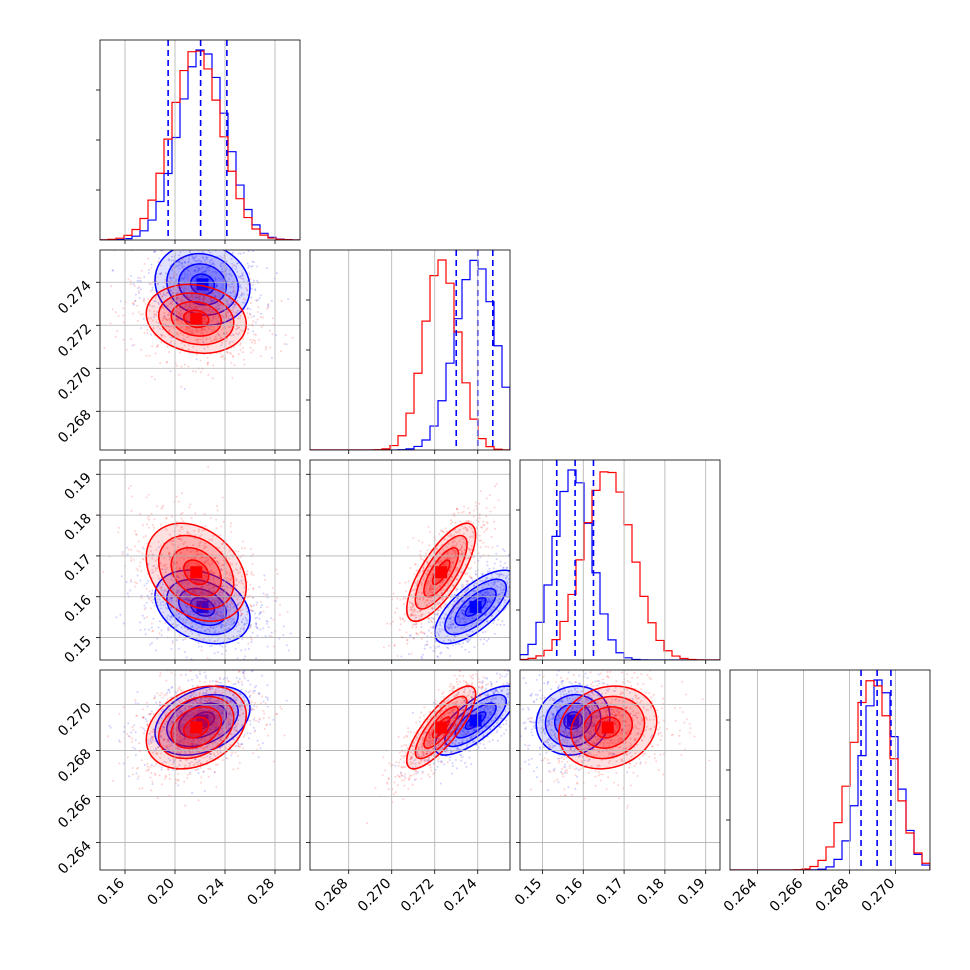 The width and height of the screenshot is (970, 970). What do you see at coordinates (826, 770) in the screenshot?
I see `grid-lines` at bounding box center [826, 770].